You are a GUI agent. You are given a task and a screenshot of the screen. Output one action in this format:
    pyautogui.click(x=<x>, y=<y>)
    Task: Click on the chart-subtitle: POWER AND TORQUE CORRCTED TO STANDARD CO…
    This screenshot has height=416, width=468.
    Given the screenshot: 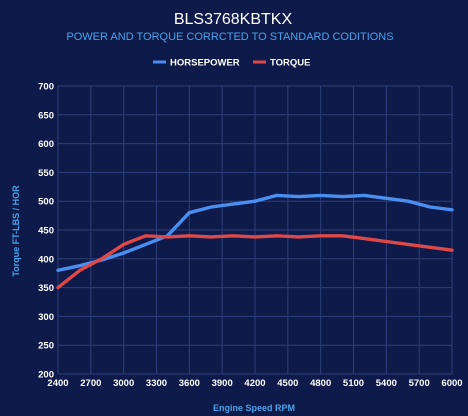 What is the action you would take?
    pyautogui.click(x=229, y=37)
    